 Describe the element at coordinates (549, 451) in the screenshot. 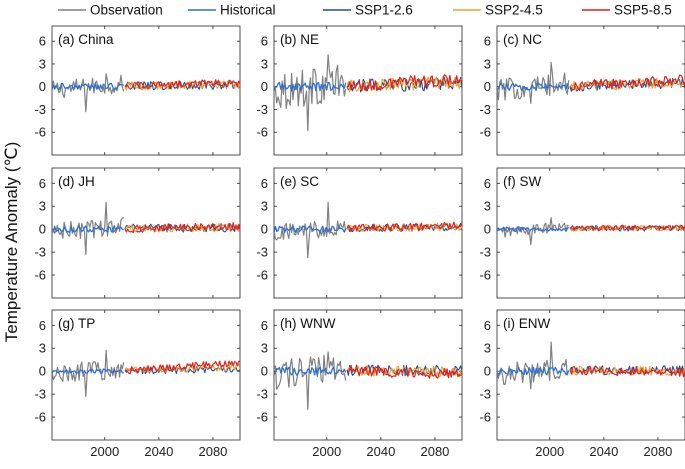

I see `x-tick-label: 2000` at that location.